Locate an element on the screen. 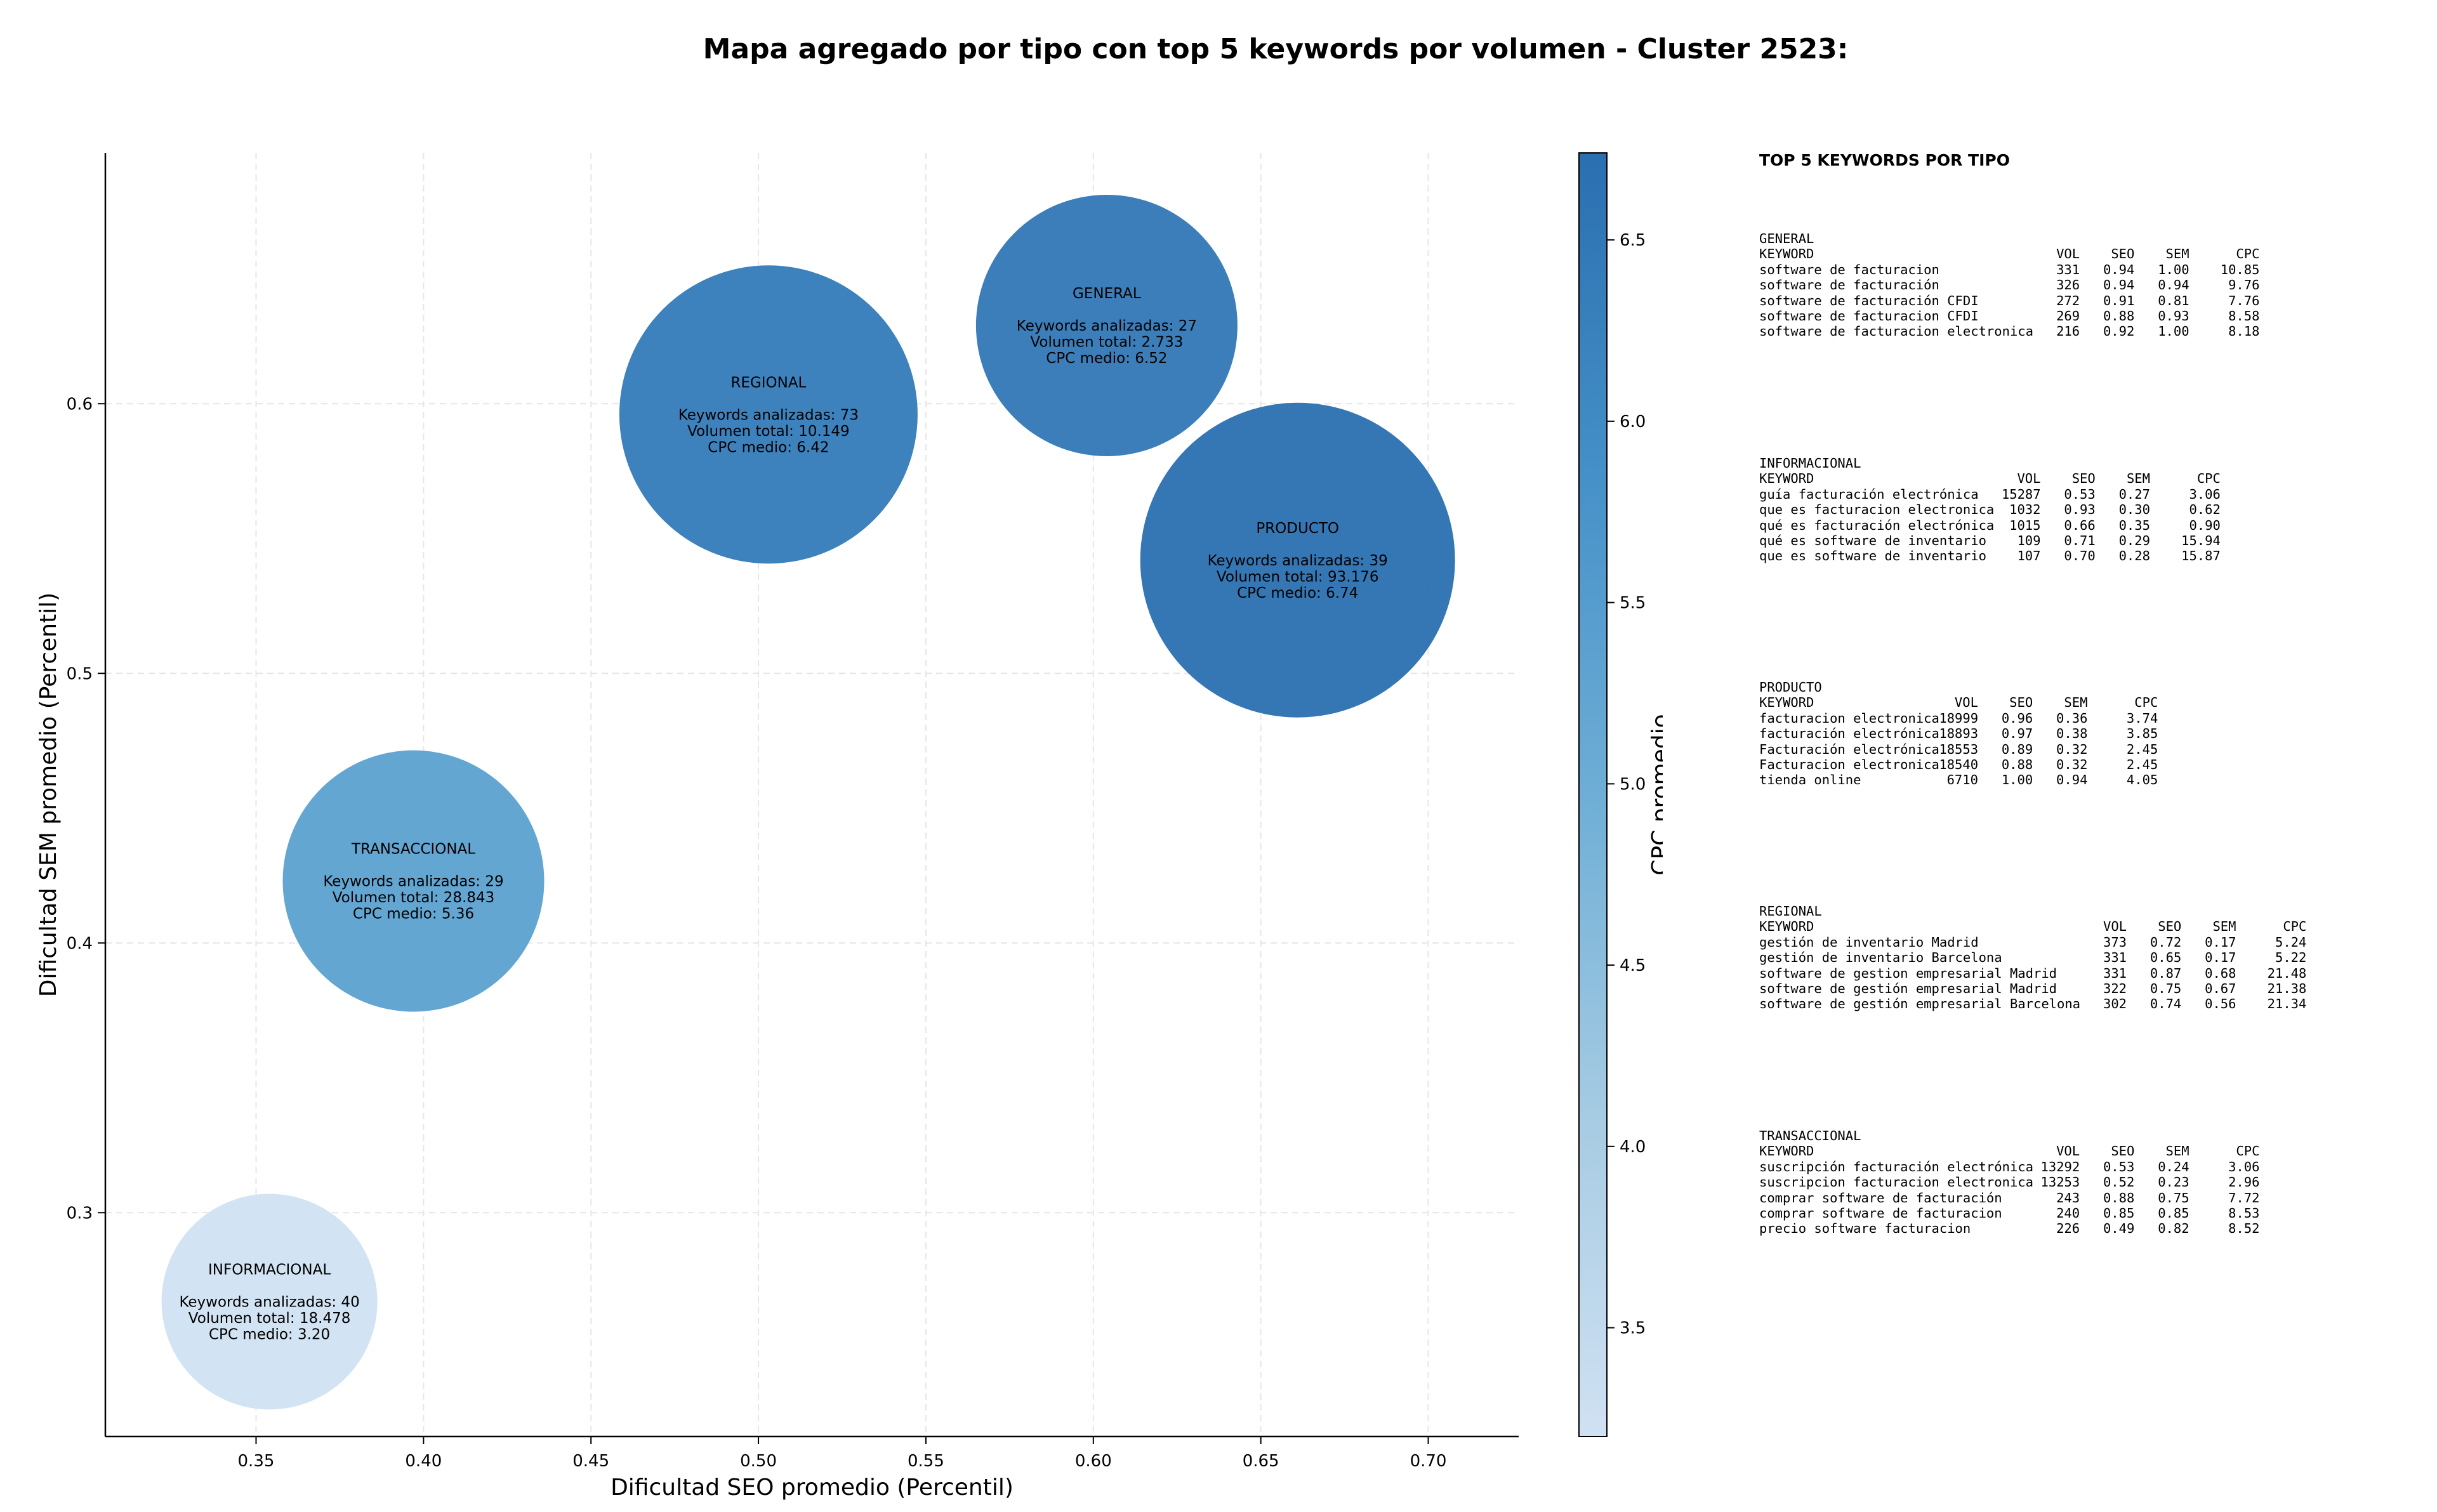 This screenshot has height=1512, width=2437. value-cell: 243 is located at coordinates (2068, 1198).